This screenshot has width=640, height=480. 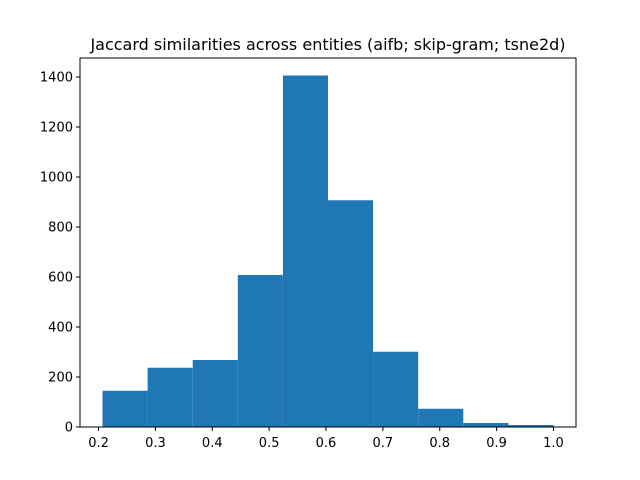 What do you see at coordinates (212, 443) in the screenshot?
I see `x-tick-label: 0.4` at bounding box center [212, 443].